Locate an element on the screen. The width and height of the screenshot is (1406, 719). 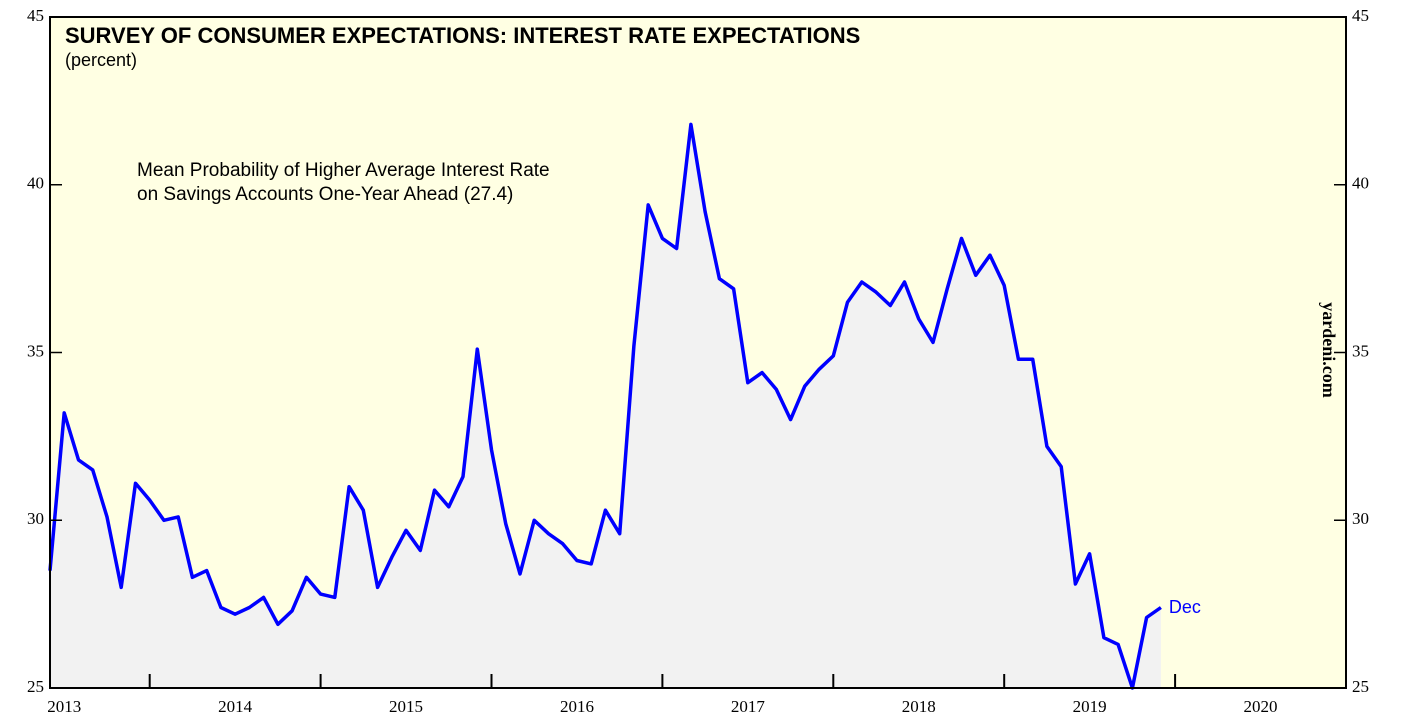
x-tick-label: 2017 is located at coordinates (748, 706).